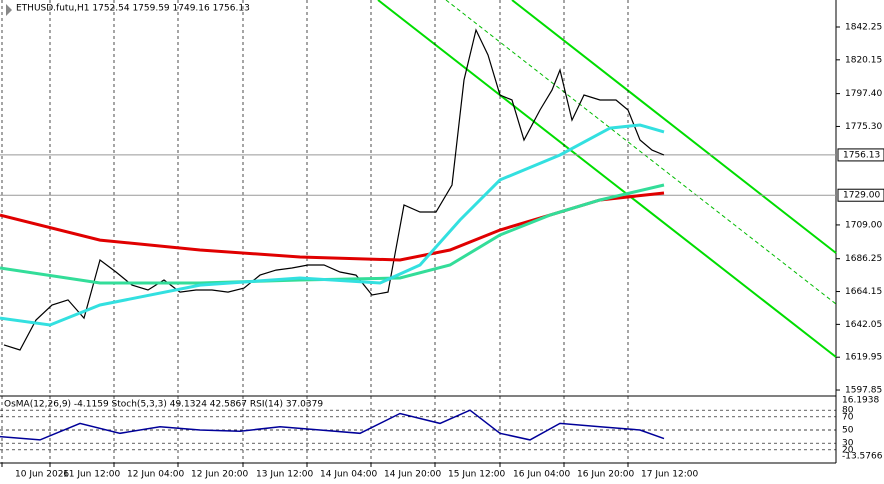 The width and height of the screenshot is (884, 484). What do you see at coordinates (848, 444) in the screenshot?
I see `indicator-tick-label: 30` at bounding box center [848, 444].